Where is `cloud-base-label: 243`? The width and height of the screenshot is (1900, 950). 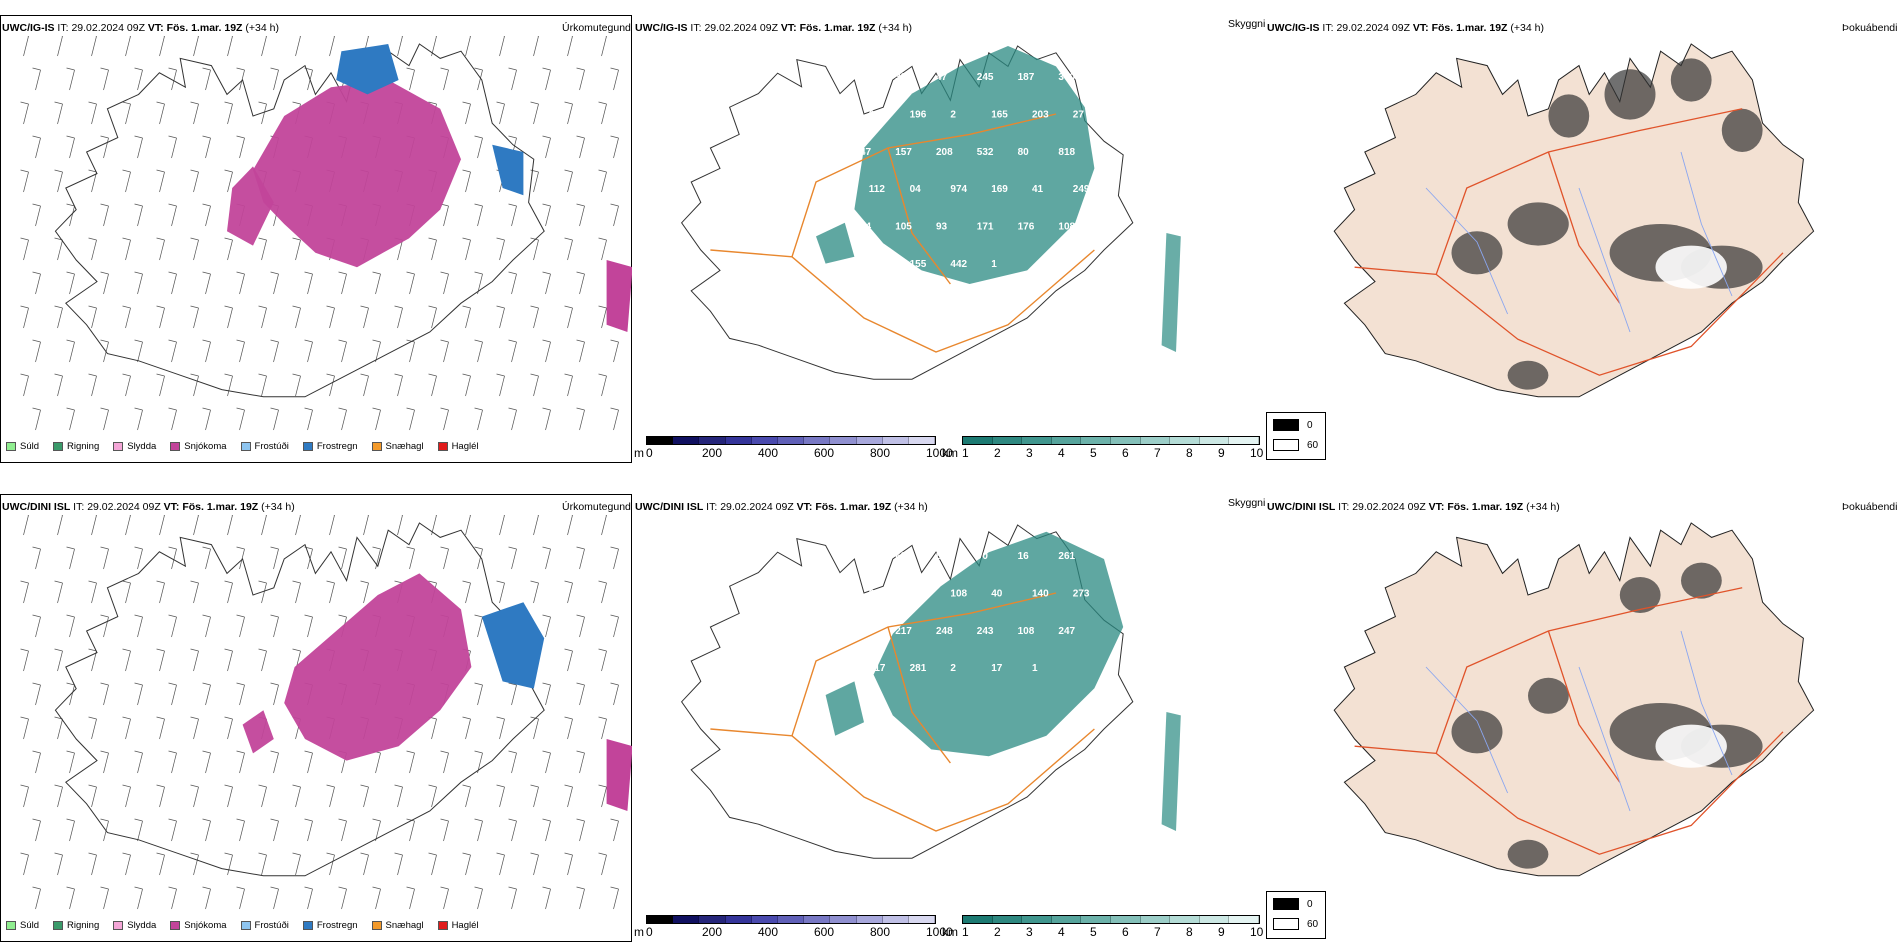
cloud-base-label: 243 is located at coordinates (985, 631).